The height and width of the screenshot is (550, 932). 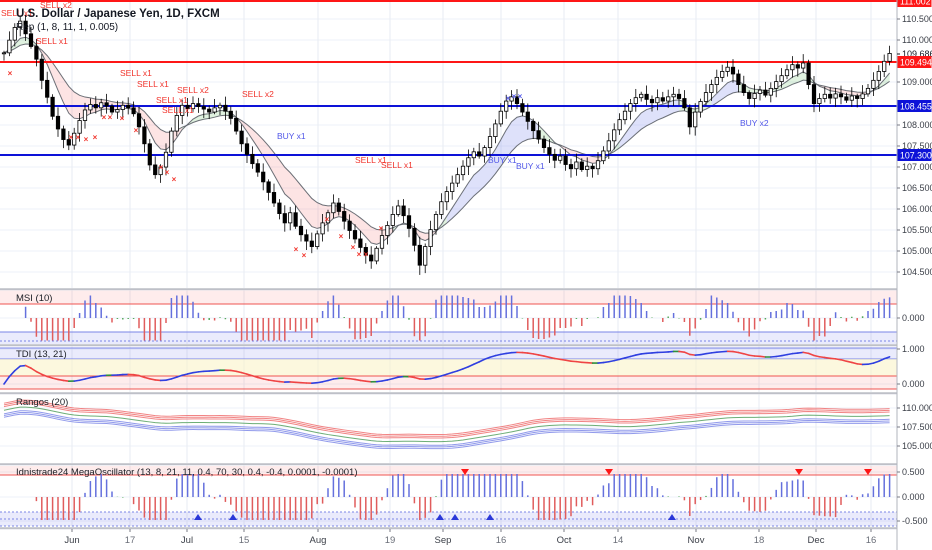 I want to click on label: 108.455, so click(x=916, y=107).